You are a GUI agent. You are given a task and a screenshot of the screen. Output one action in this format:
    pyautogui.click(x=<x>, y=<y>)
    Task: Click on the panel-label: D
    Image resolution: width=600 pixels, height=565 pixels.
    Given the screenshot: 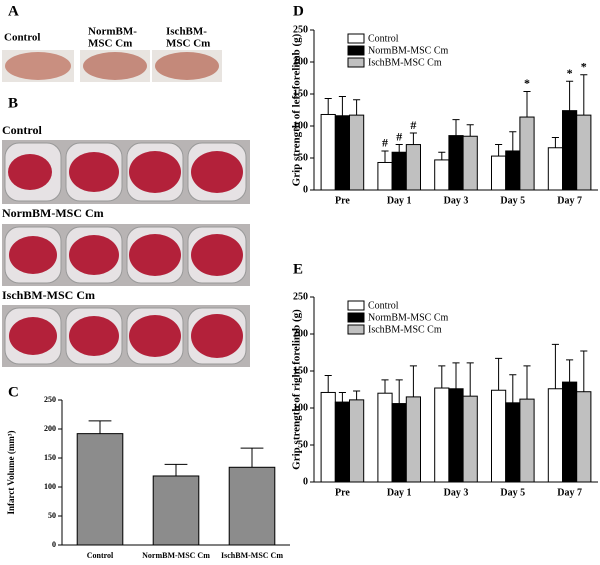 What is the action you would take?
    pyautogui.click(x=298, y=11)
    